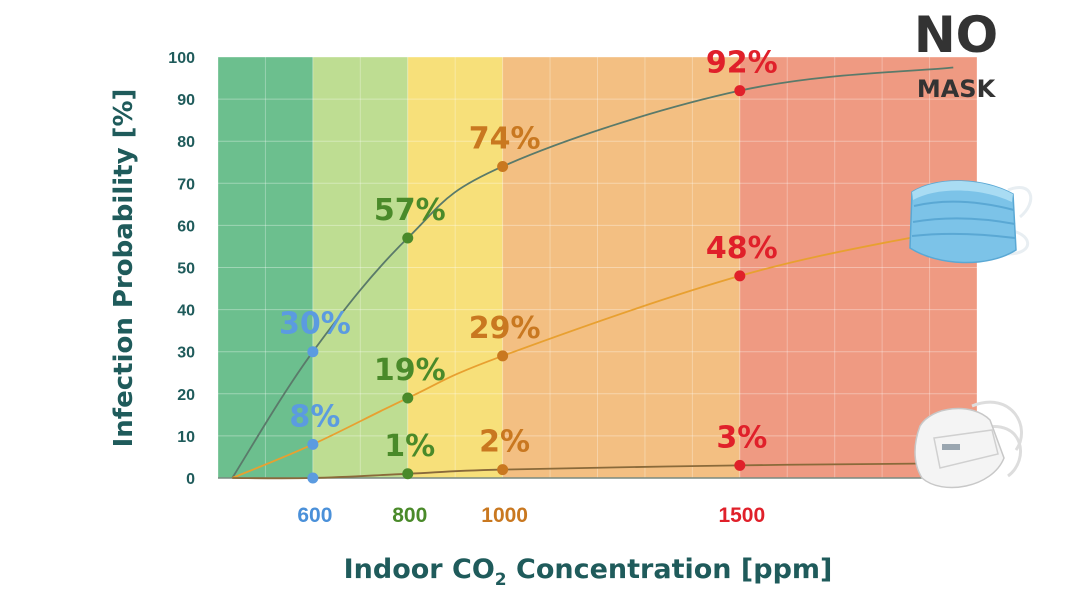 The height and width of the screenshot is (598, 1080). What do you see at coordinates (313, 478) in the screenshot?
I see `data-point-s2-p0` at bounding box center [313, 478].